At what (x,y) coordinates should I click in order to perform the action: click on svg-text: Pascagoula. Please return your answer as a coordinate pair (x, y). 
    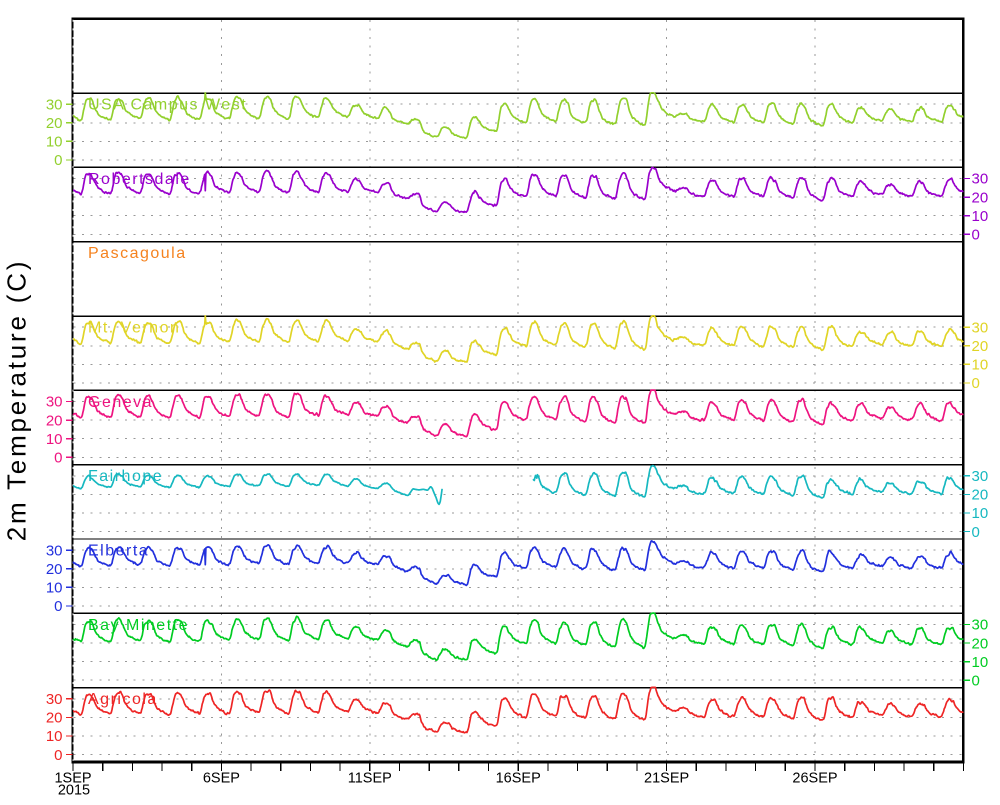
    Looking at the image, I should click on (137, 253).